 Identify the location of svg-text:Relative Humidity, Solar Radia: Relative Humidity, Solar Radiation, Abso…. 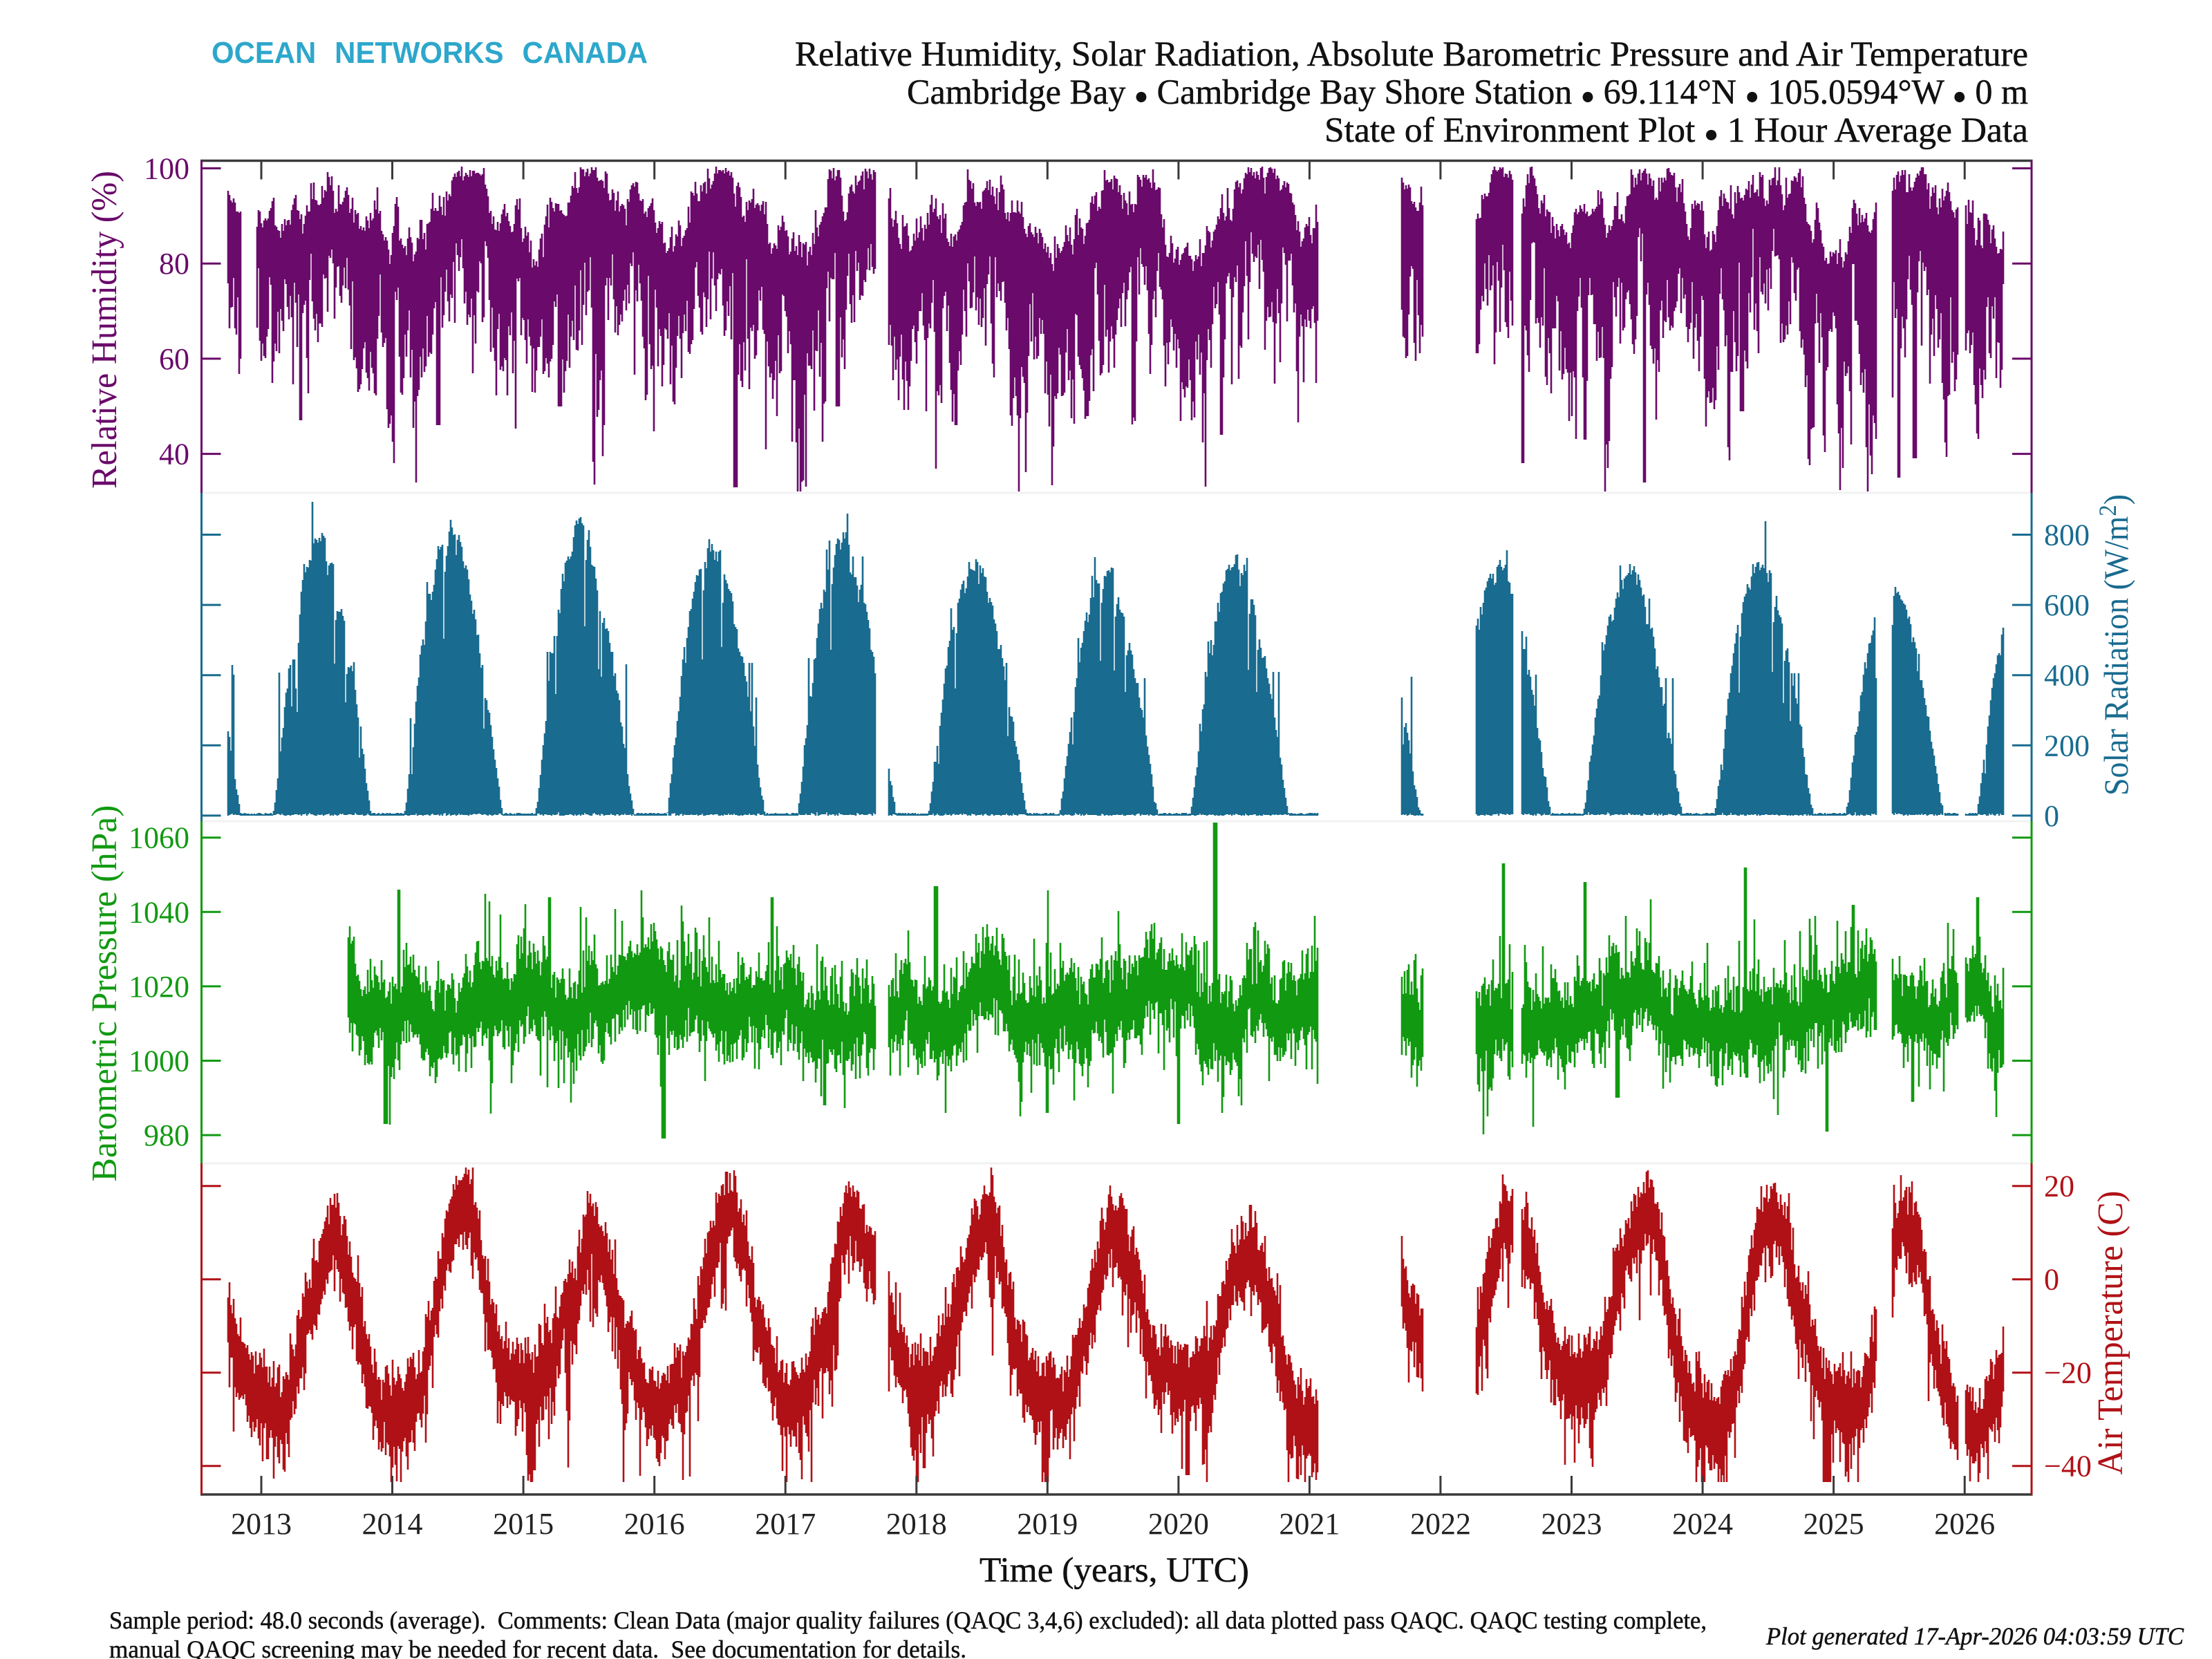
(1412, 55).